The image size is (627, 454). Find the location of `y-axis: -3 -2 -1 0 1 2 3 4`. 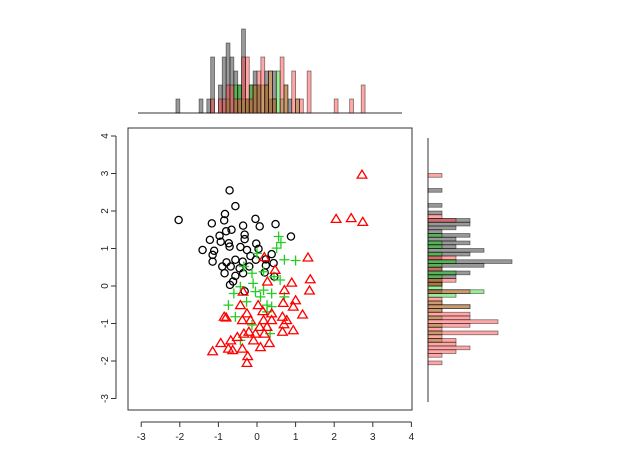

y-axis: -3 -2 -1 0 1 2 3 4 is located at coordinates (108, 268).